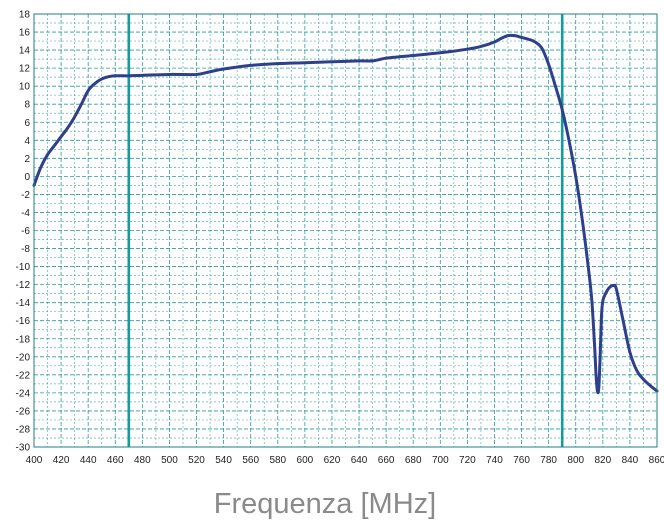 The image size is (664, 522). What do you see at coordinates (25, 87) in the screenshot?
I see `y-tick-label: 10` at bounding box center [25, 87].